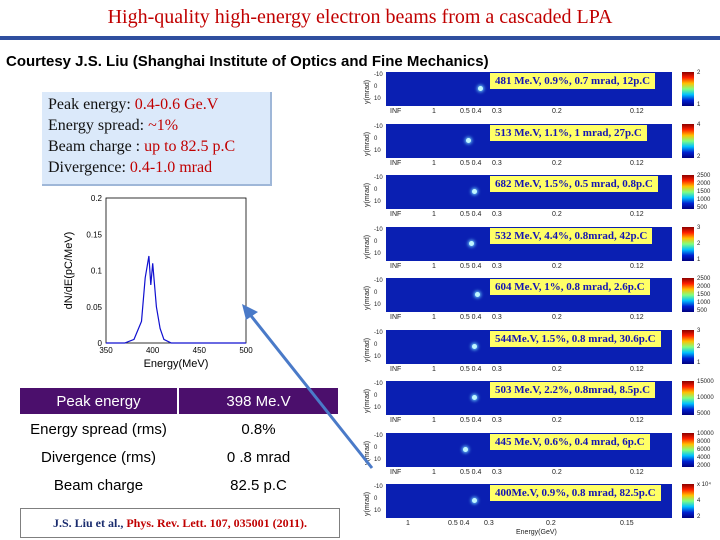 The height and width of the screenshot is (540, 720). Describe the element at coordinates (94, 307) in the screenshot. I see `y-tick-label: 0.05` at that location.